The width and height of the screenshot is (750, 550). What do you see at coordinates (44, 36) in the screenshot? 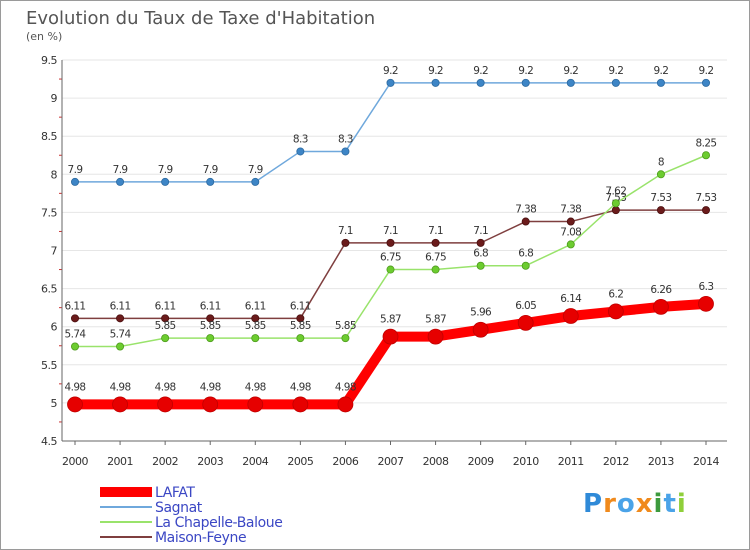
I see `chart-subtitle: (en %)` at bounding box center [44, 36].